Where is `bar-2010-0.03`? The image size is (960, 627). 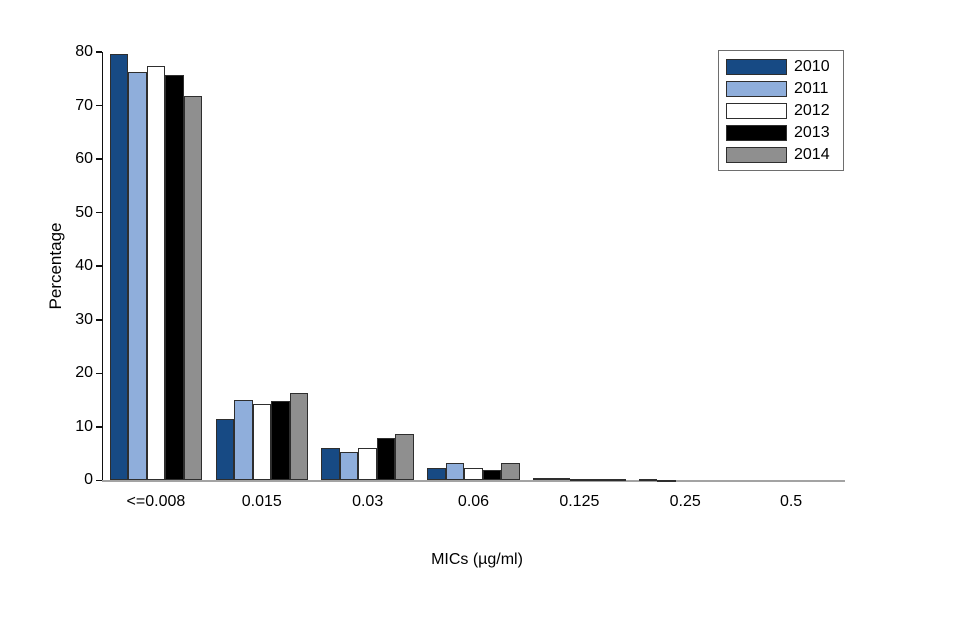 bar-2010-0.03 is located at coordinates (330, 464).